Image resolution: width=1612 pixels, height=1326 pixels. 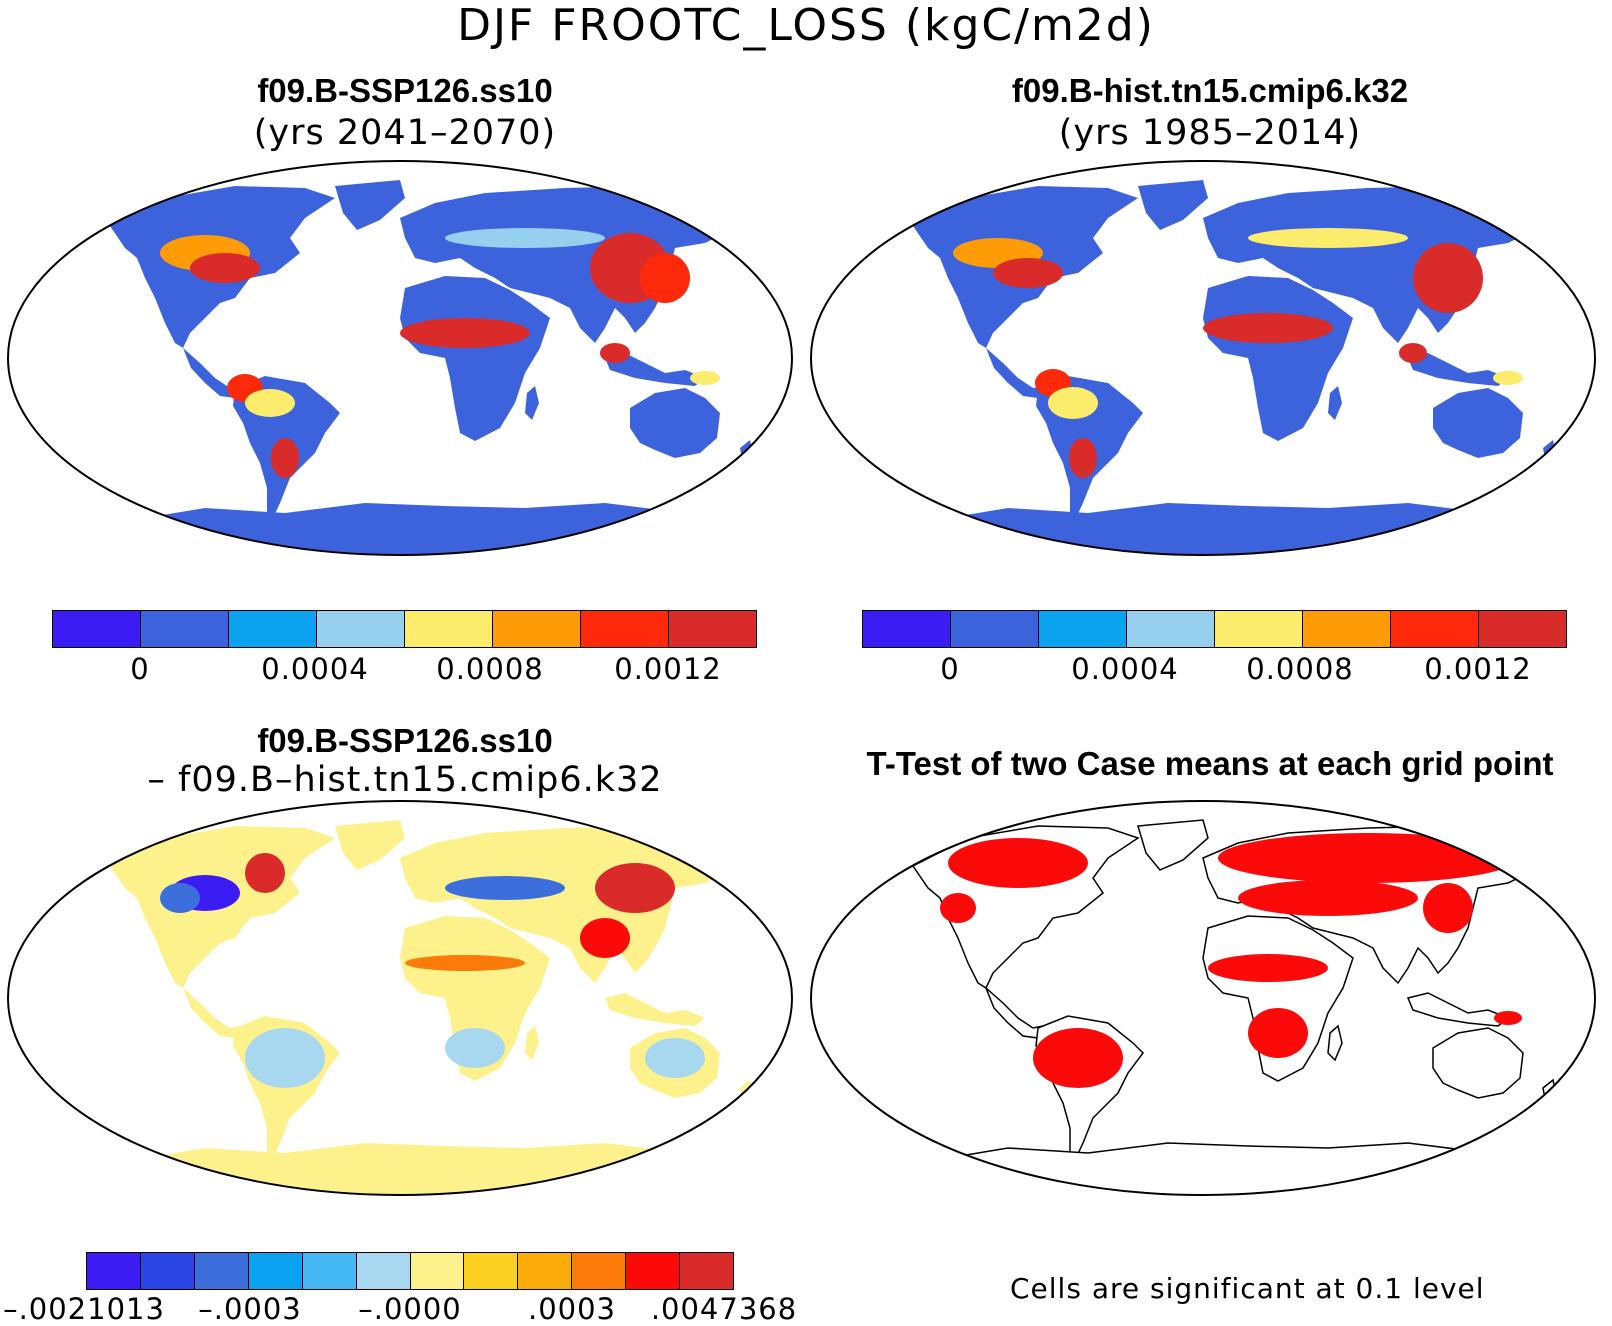 What do you see at coordinates (315, 669) in the screenshot?
I see `cbar1-tick-1: 0.0004` at bounding box center [315, 669].